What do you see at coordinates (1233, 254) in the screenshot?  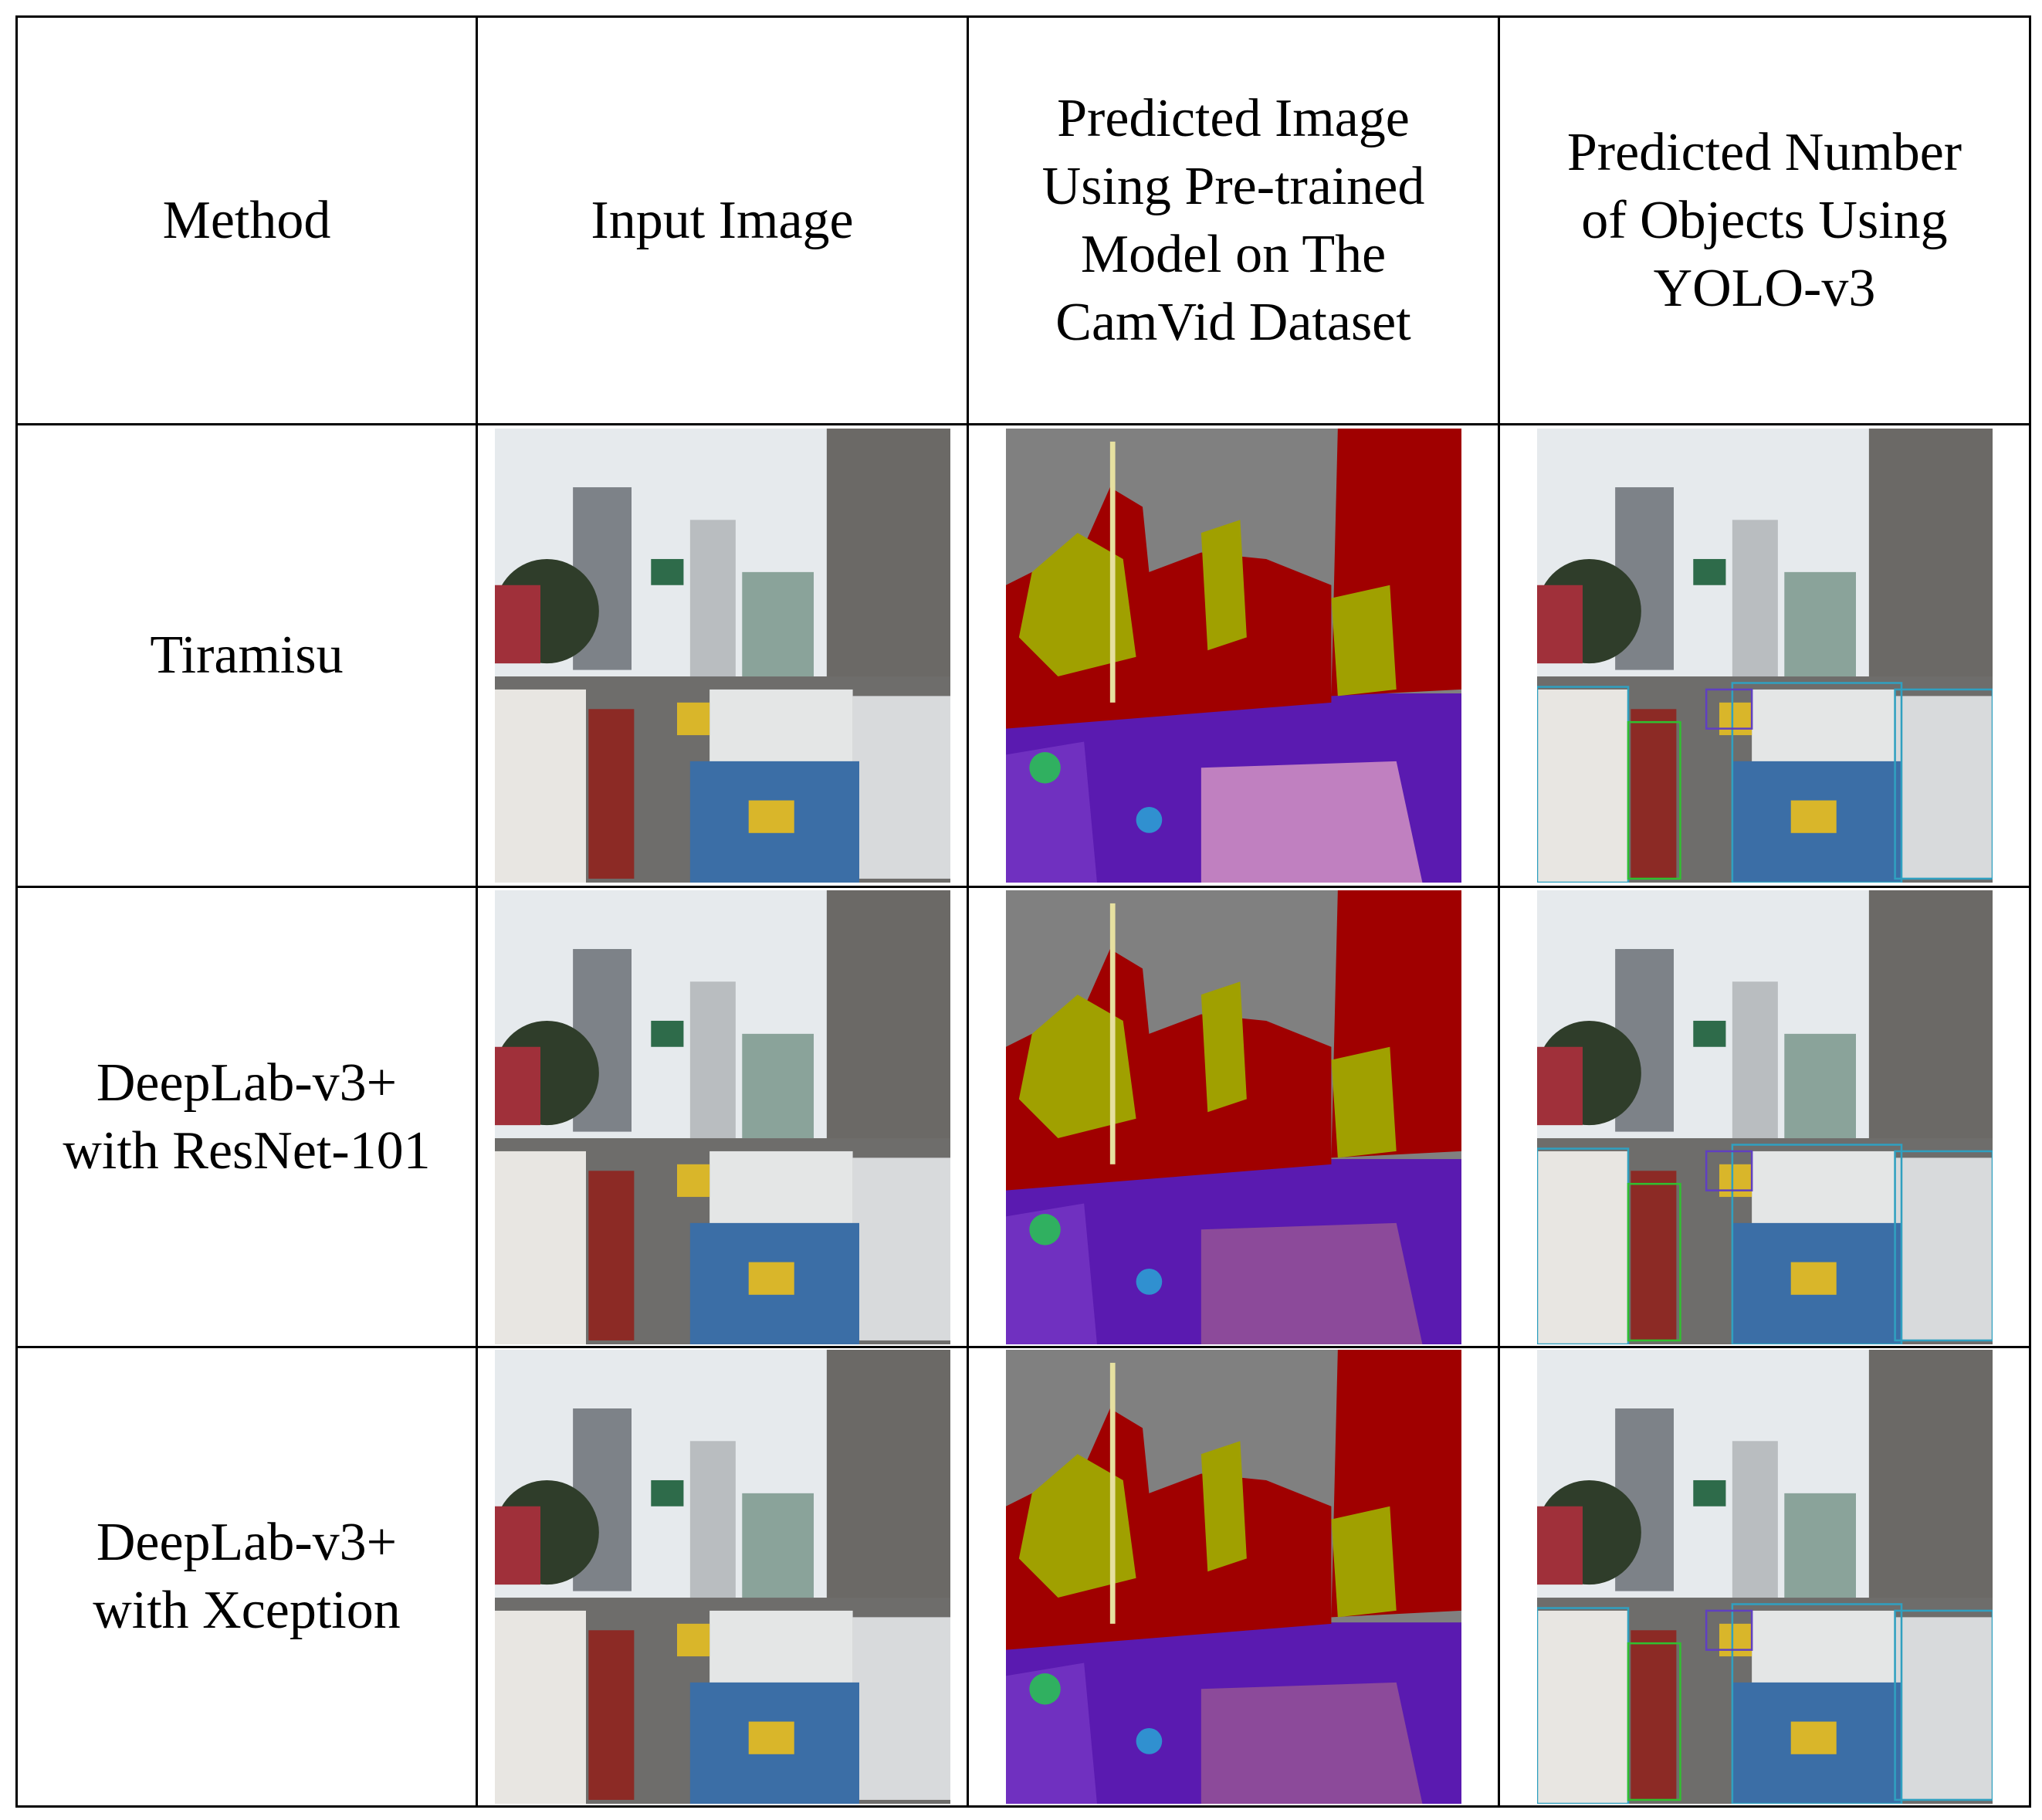 I see `cell-text: Model on The` at bounding box center [1233, 254].